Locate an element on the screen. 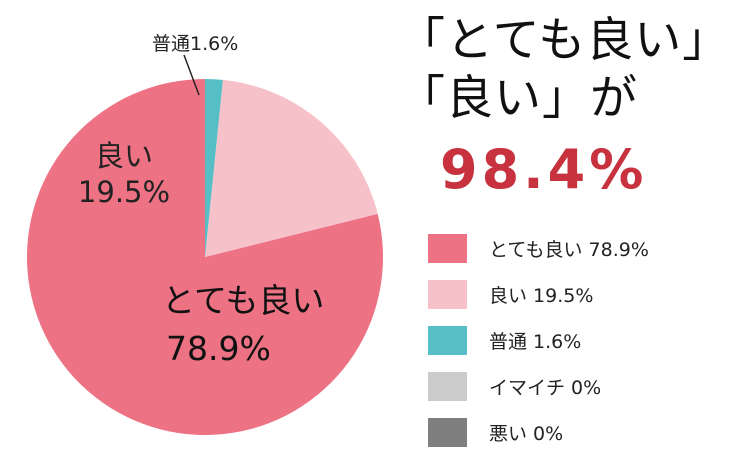  legend-item-yoi: 良い 19.5% is located at coordinates (538, 294).